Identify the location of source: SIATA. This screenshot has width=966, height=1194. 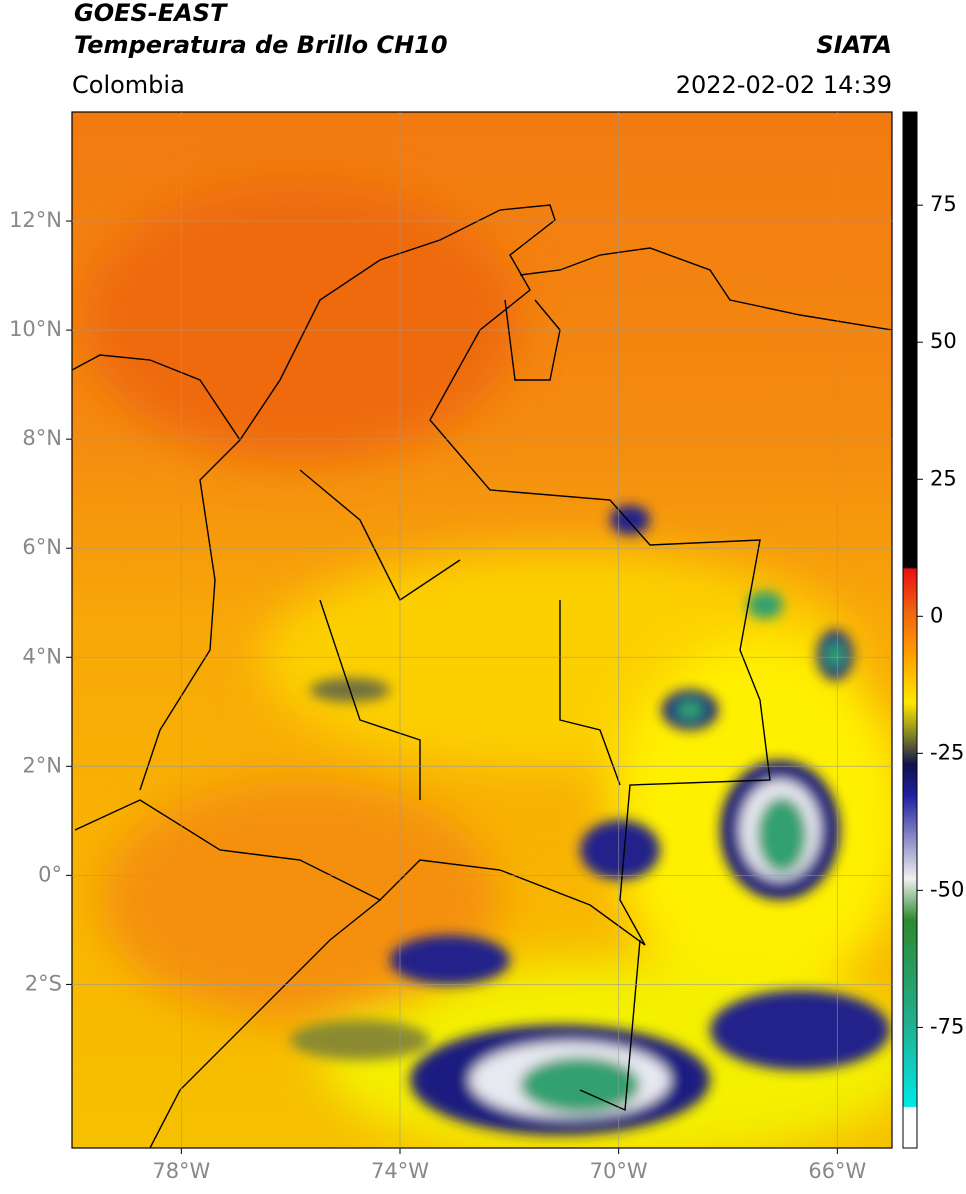
(854, 45).